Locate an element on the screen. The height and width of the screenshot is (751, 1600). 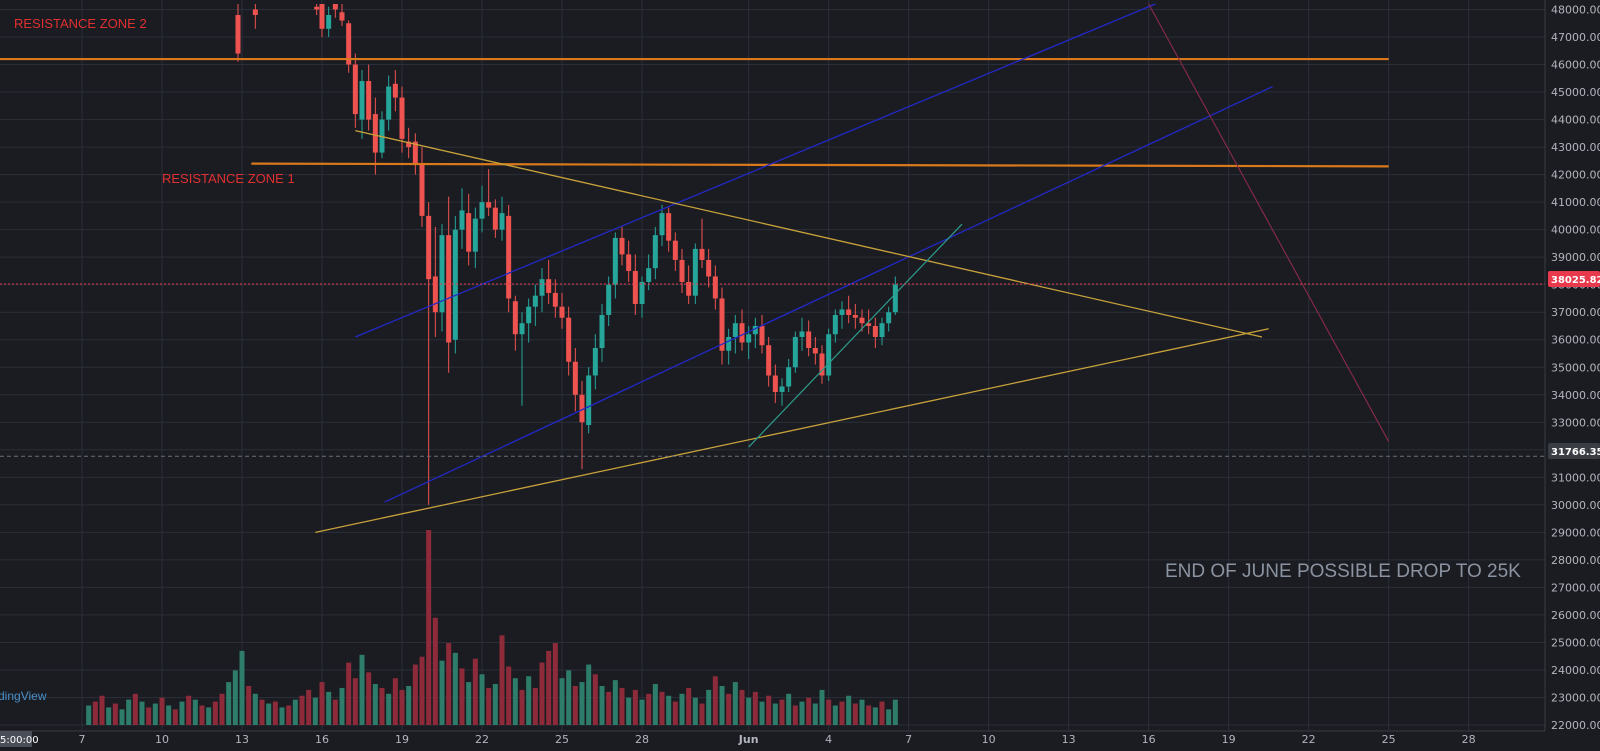
candle-body is located at coordinates (642, 292).